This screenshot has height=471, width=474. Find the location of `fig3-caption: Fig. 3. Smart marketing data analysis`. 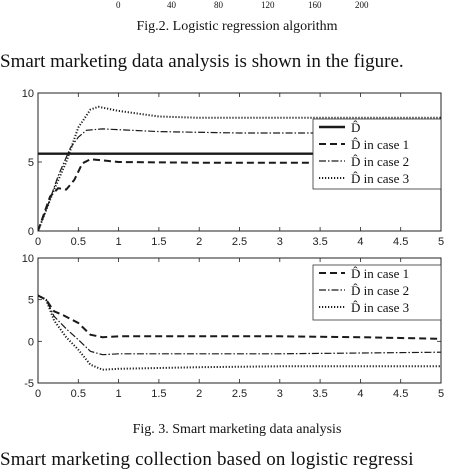

fig3-caption: Fig. 3. Smart marketing data analysis is located at coordinates (237, 429).